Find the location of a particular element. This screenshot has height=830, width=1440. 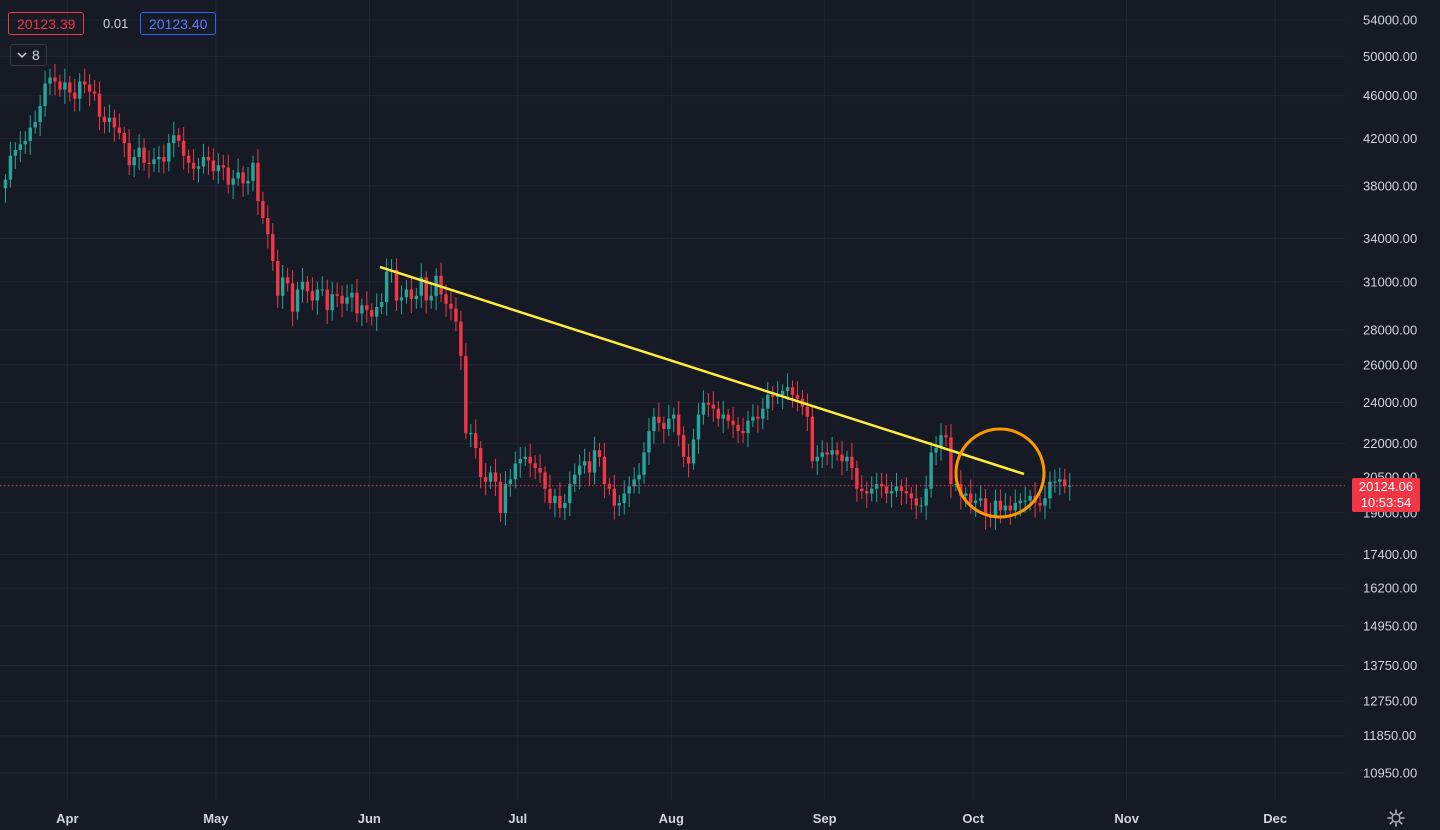

price-tick-label: 22000.00 is located at coordinates (1390, 443).